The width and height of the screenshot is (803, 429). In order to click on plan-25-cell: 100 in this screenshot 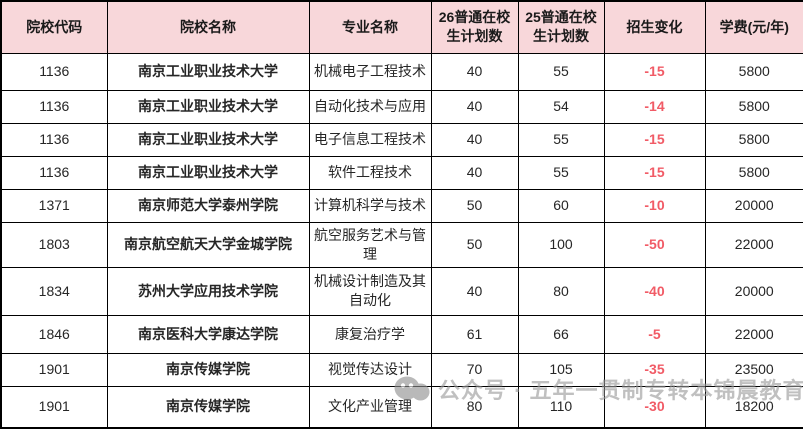, I will do `click(561, 244)`.